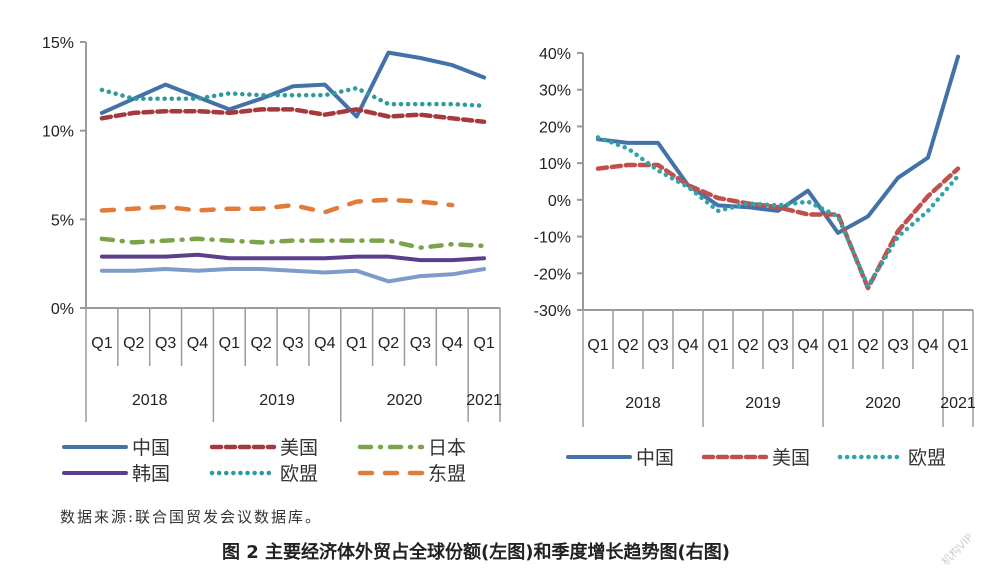  Describe the element at coordinates (293, 243) in the screenshot. I see `series-line-日本` at that location.